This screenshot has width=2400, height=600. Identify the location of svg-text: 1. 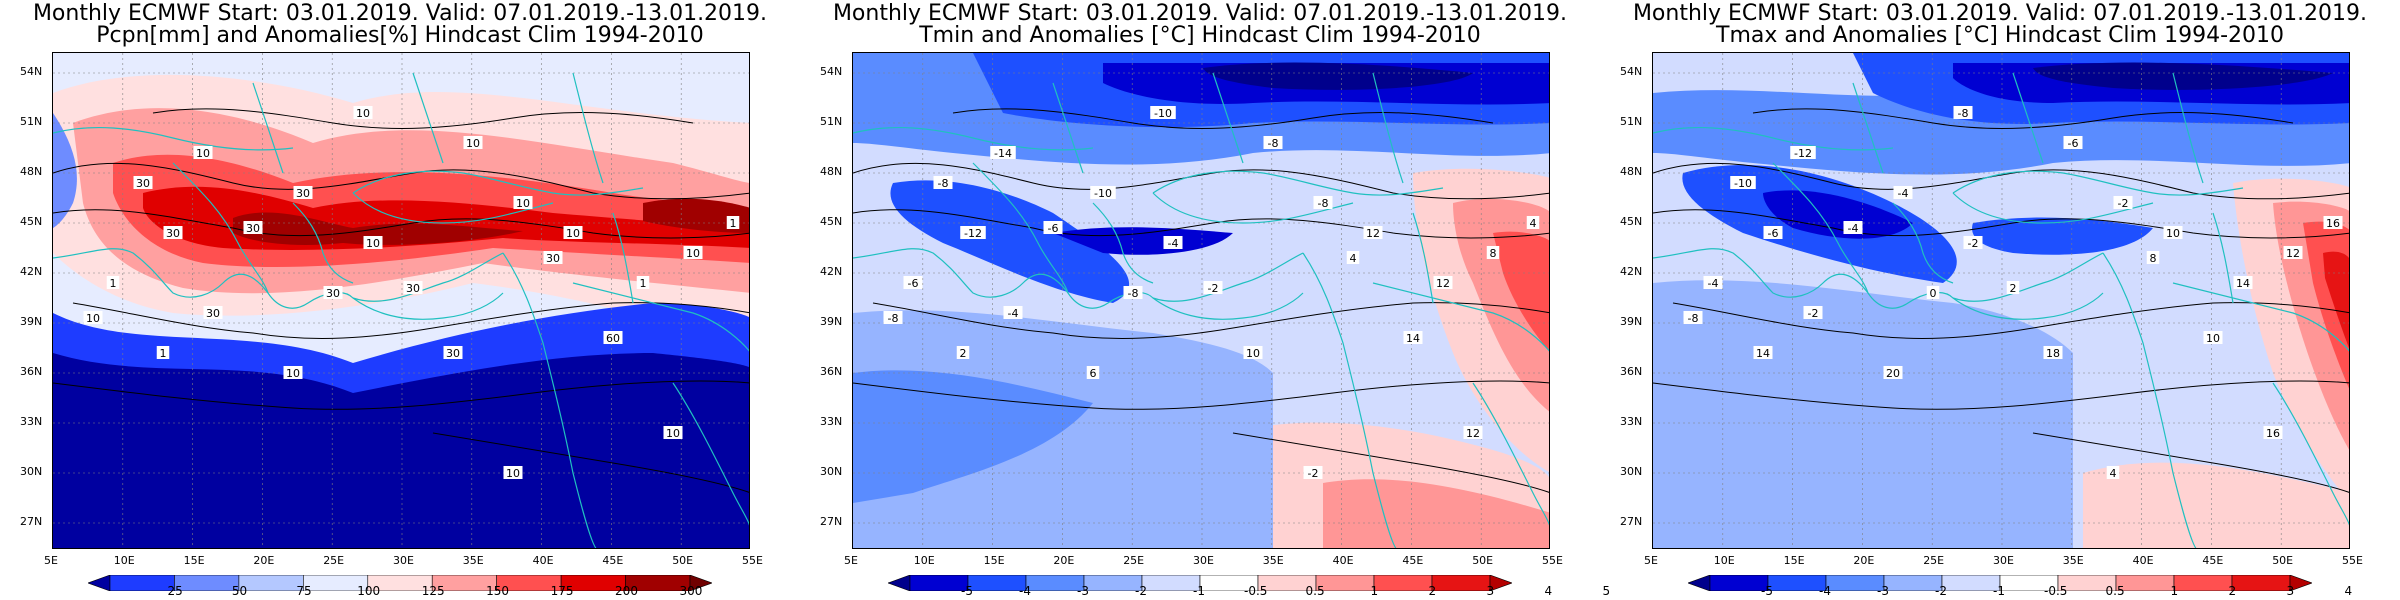
(733, 223).